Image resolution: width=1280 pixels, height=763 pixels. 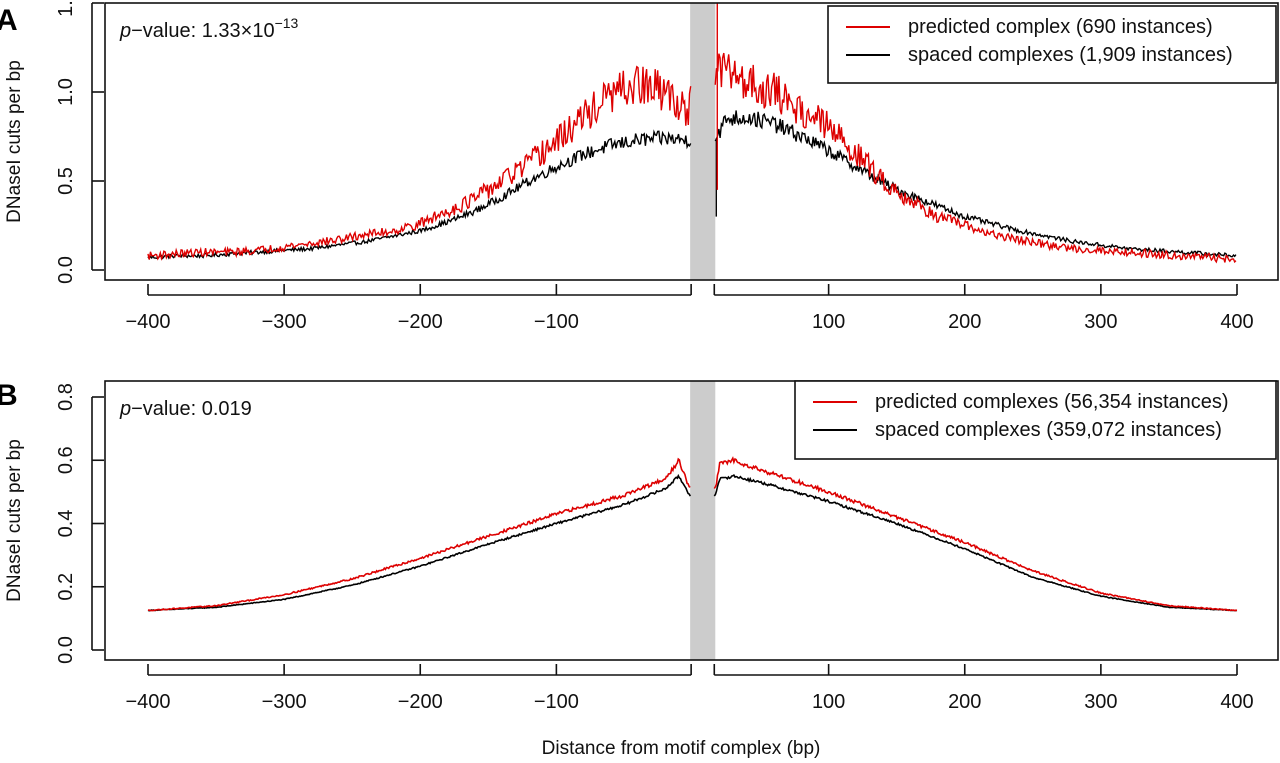 What do you see at coordinates (66, 397) in the screenshot?
I see `y-tick-label: 0.8` at bounding box center [66, 397].